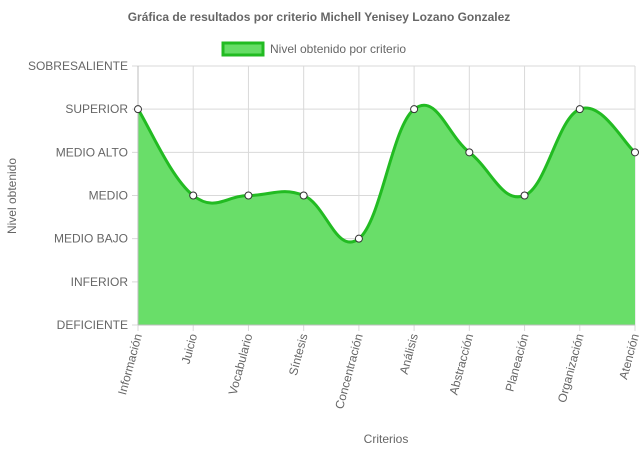  Describe the element at coordinates (571, 368) in the screenshot. I see `x-tick-label: Organización` at that location.